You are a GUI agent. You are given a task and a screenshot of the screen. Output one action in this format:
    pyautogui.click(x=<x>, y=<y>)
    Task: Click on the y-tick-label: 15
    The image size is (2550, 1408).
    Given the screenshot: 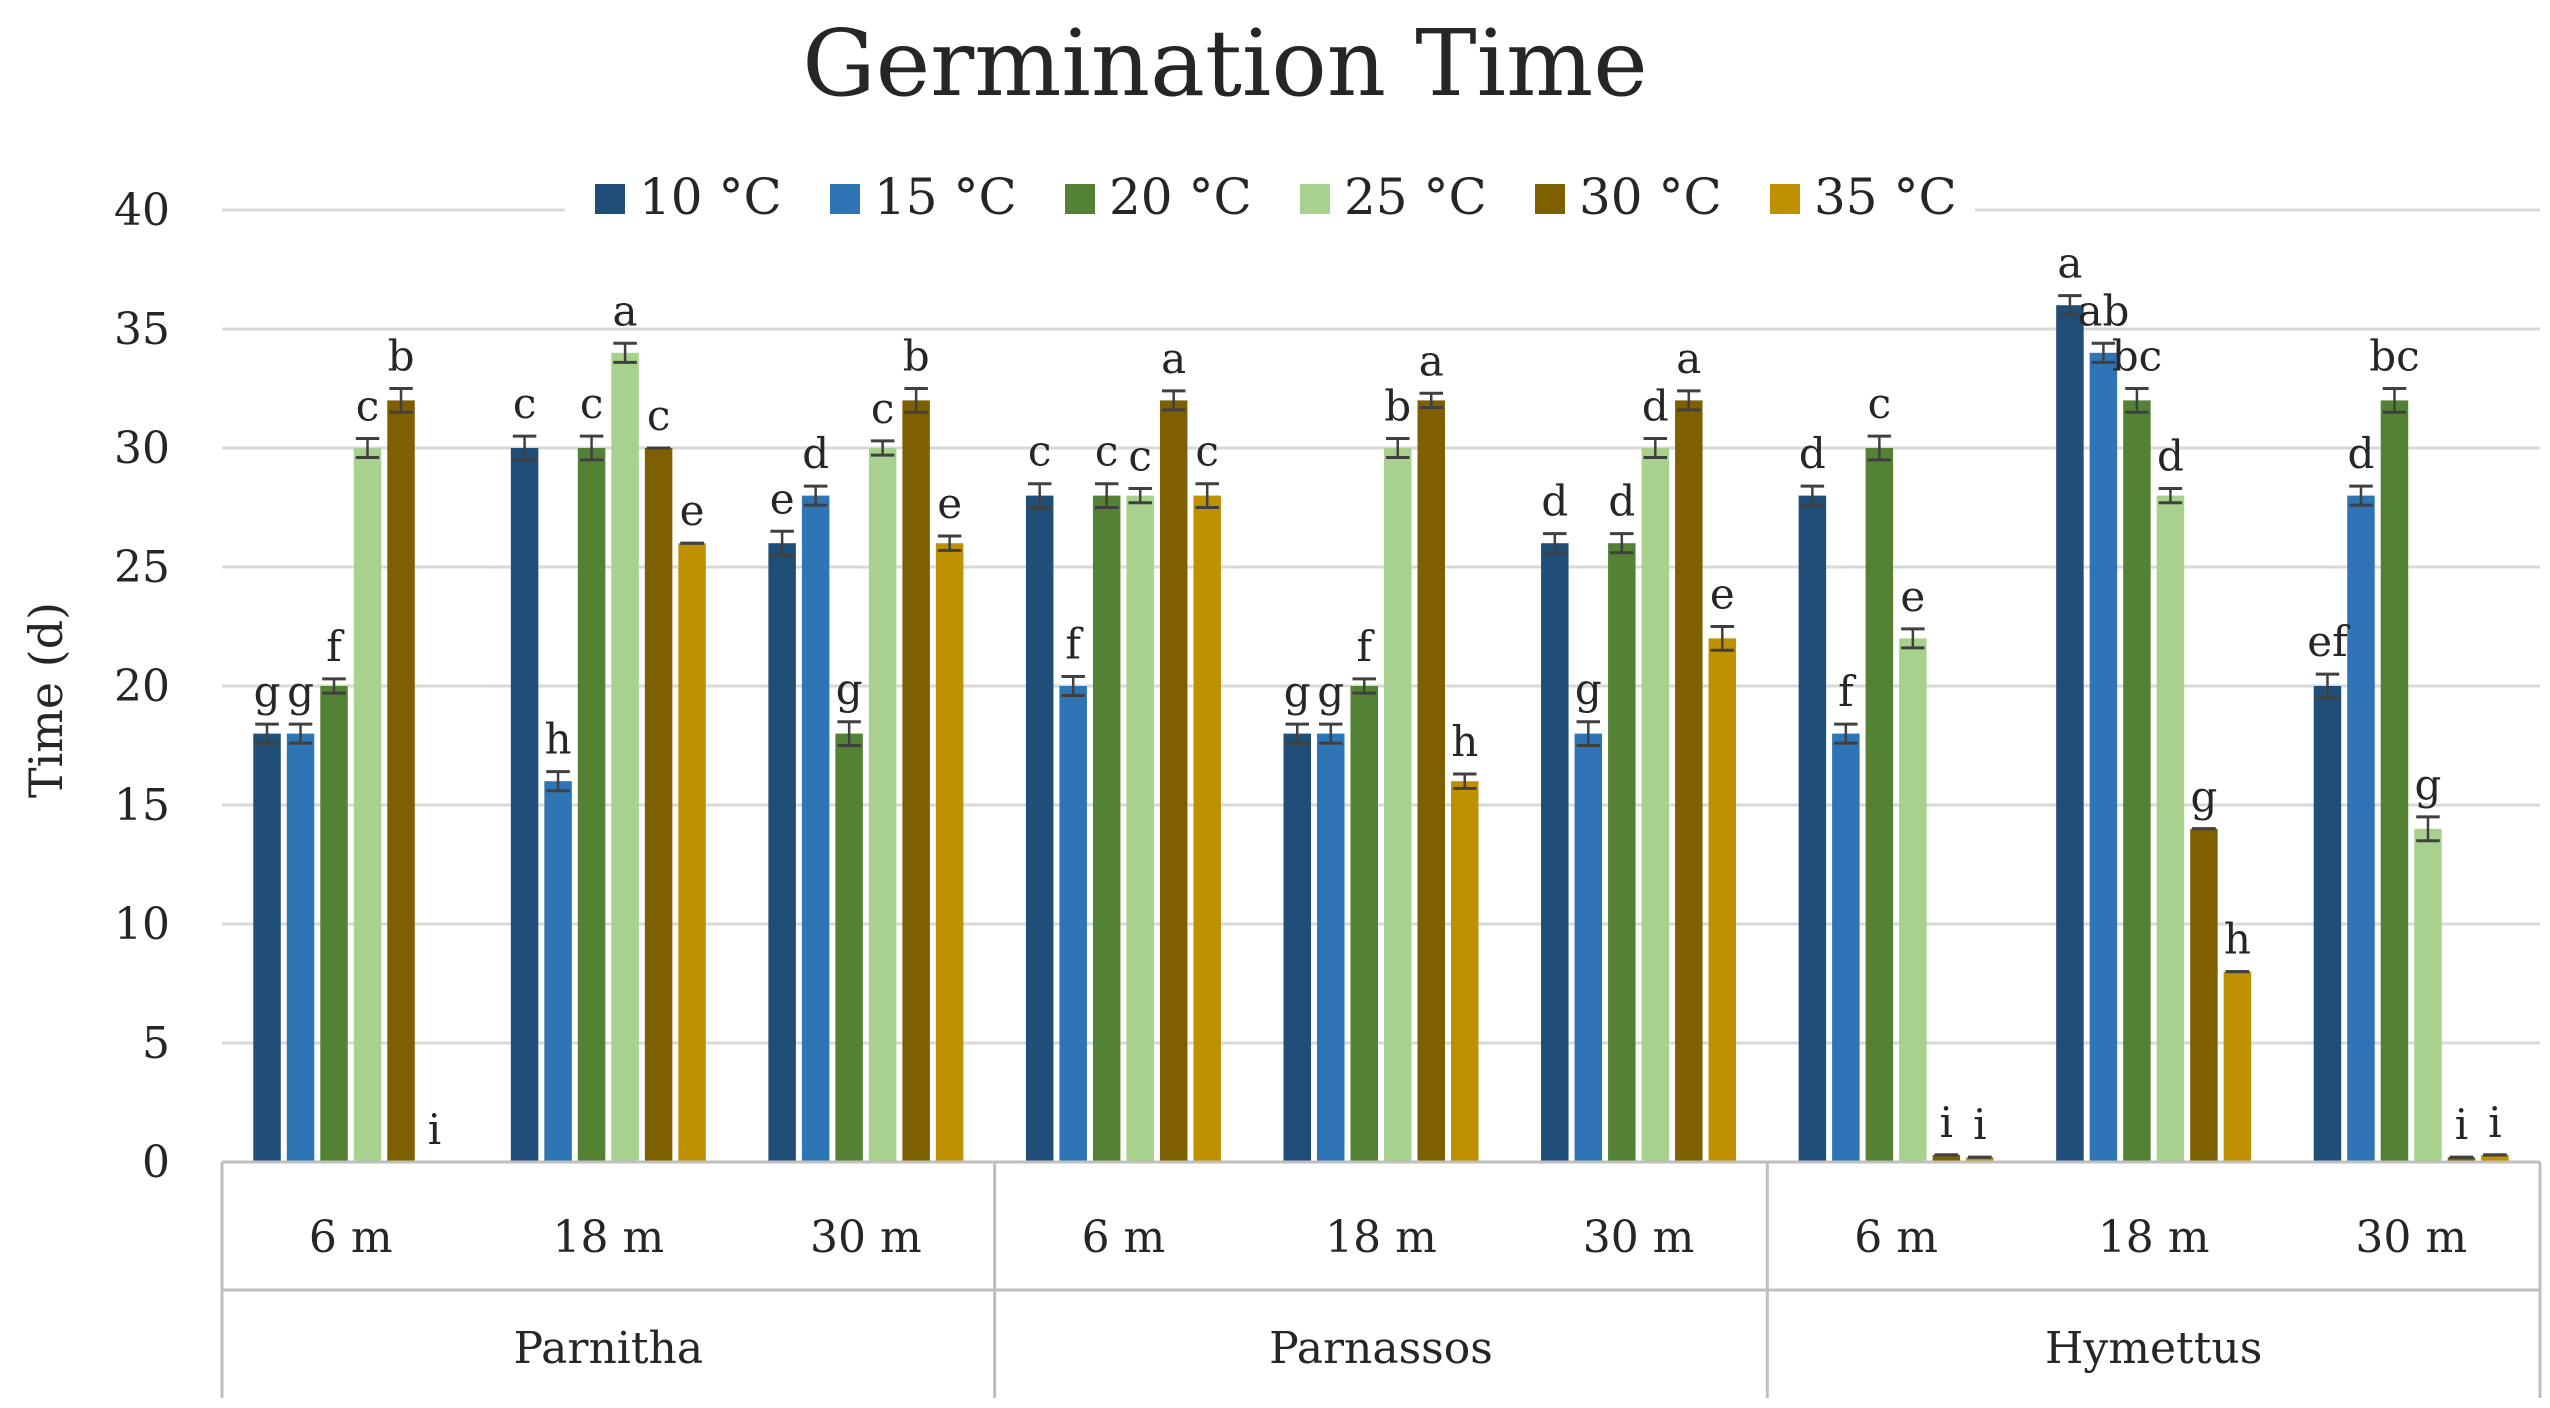 What is the action you would take?
    pyautogui.click(x=142, y=805)
    